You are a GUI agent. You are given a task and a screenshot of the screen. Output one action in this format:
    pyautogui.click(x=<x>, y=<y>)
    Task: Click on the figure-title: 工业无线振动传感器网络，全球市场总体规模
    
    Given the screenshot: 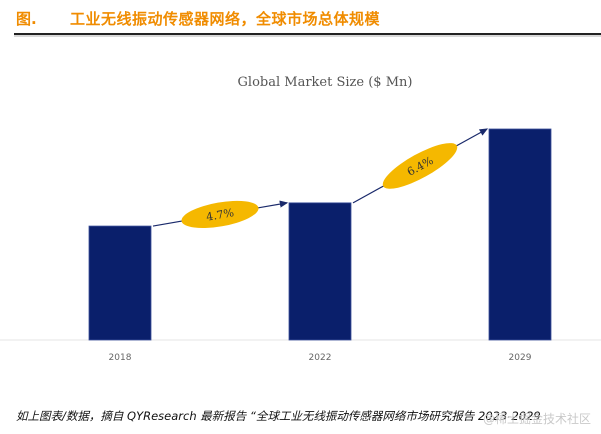 What is the action you would take?
    pyautogui.click(x=225, y=18)
    